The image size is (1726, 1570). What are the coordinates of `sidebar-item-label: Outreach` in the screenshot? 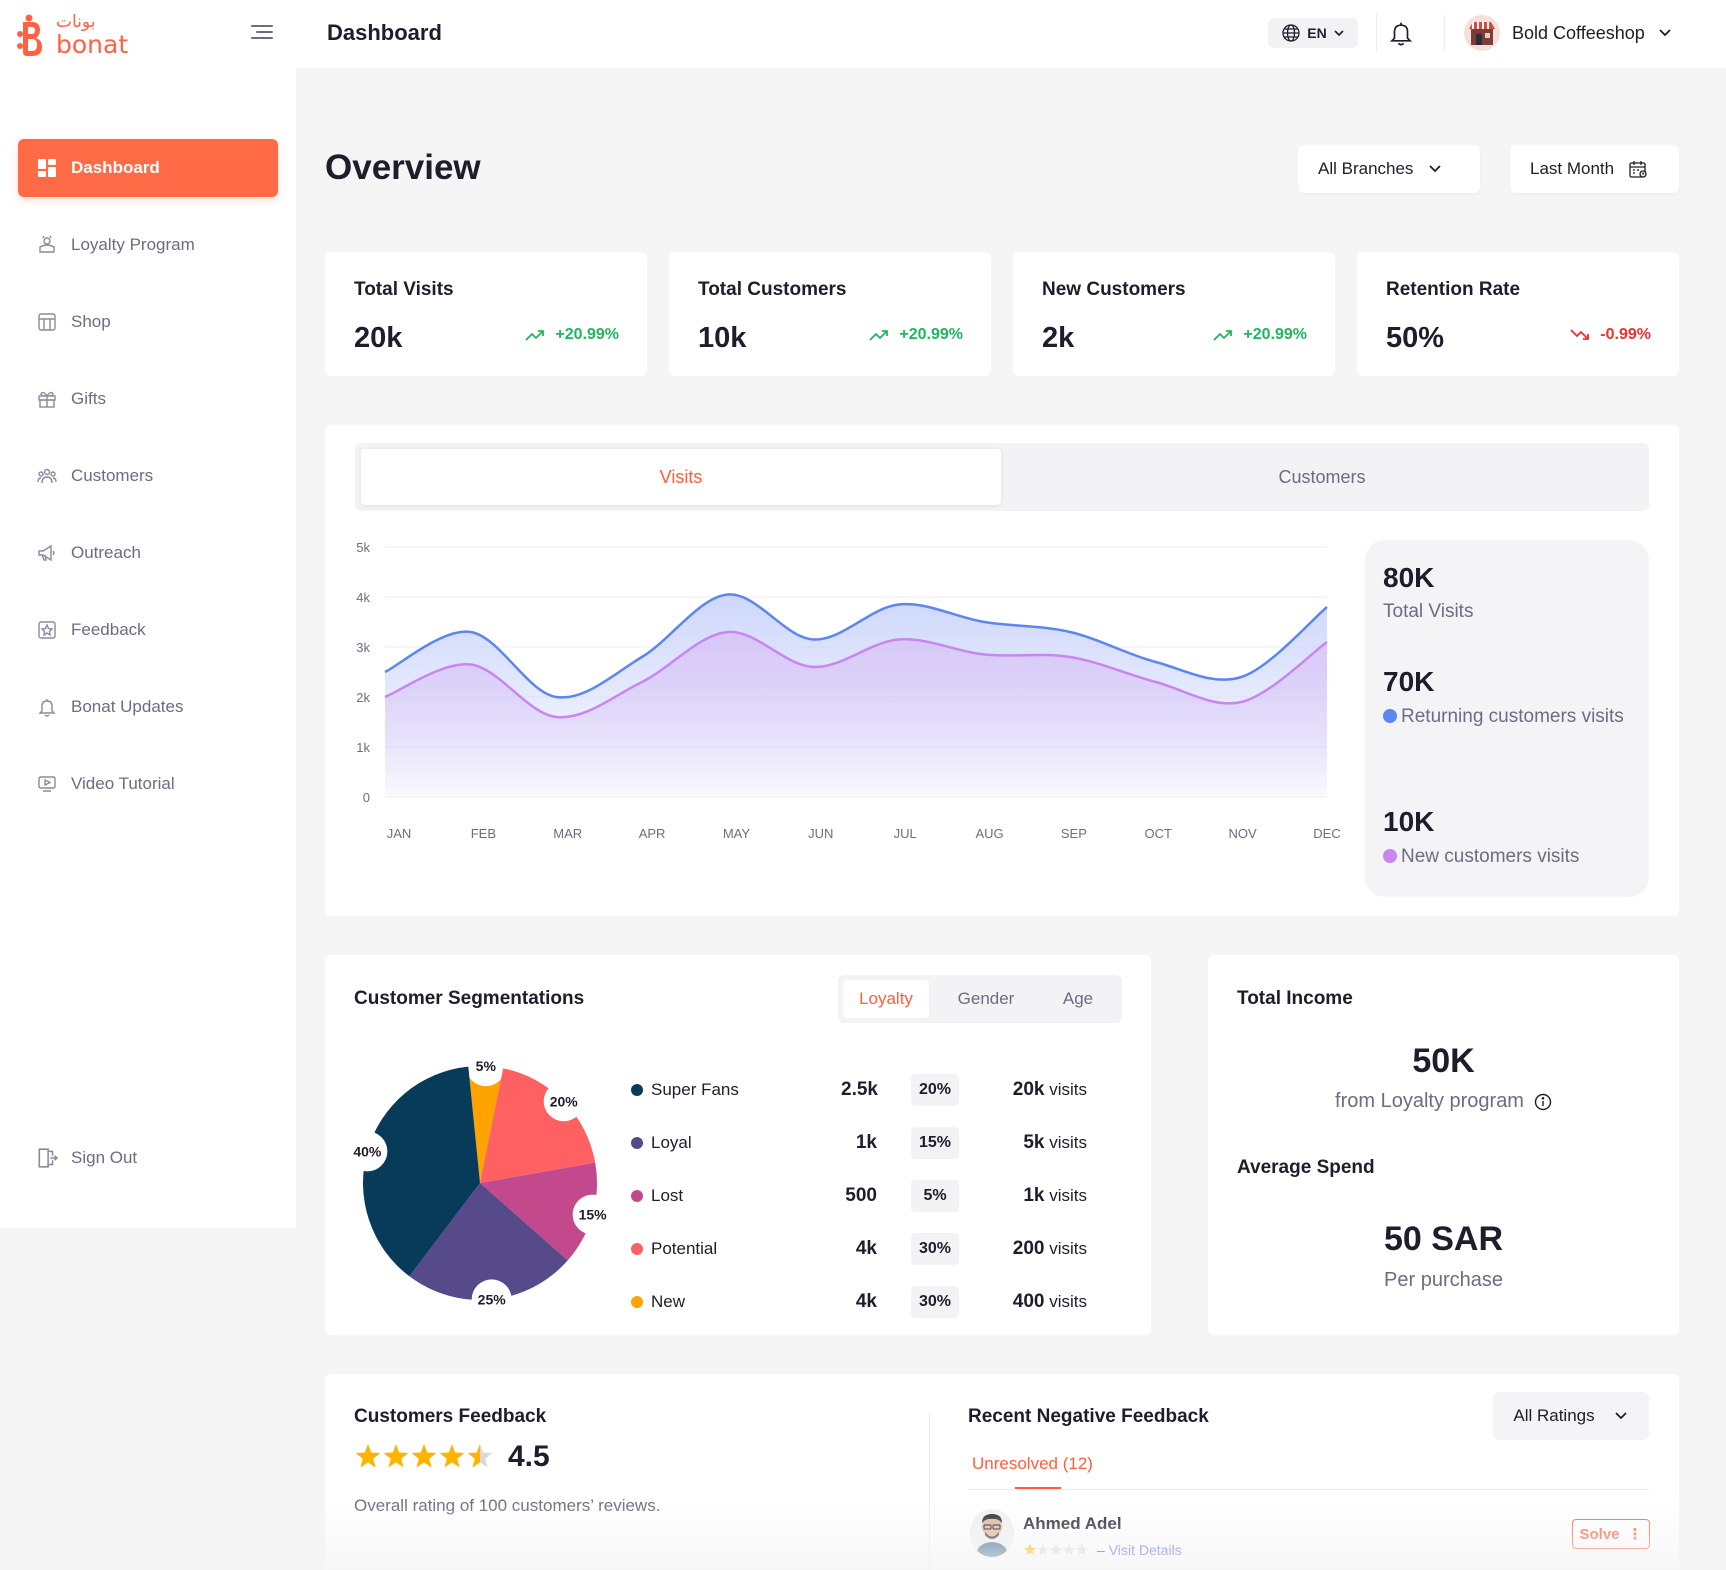 It's located at (106, 552).